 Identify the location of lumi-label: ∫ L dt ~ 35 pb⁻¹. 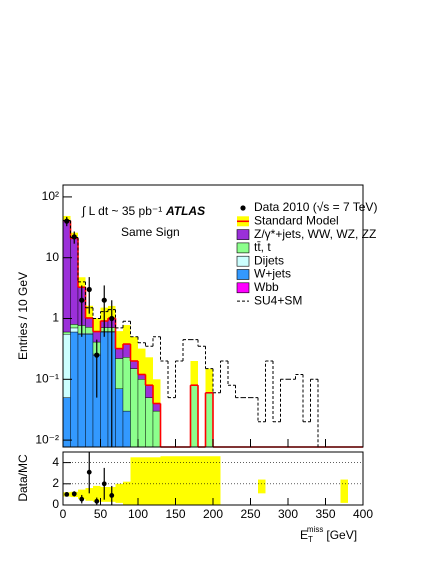
(121, 211).